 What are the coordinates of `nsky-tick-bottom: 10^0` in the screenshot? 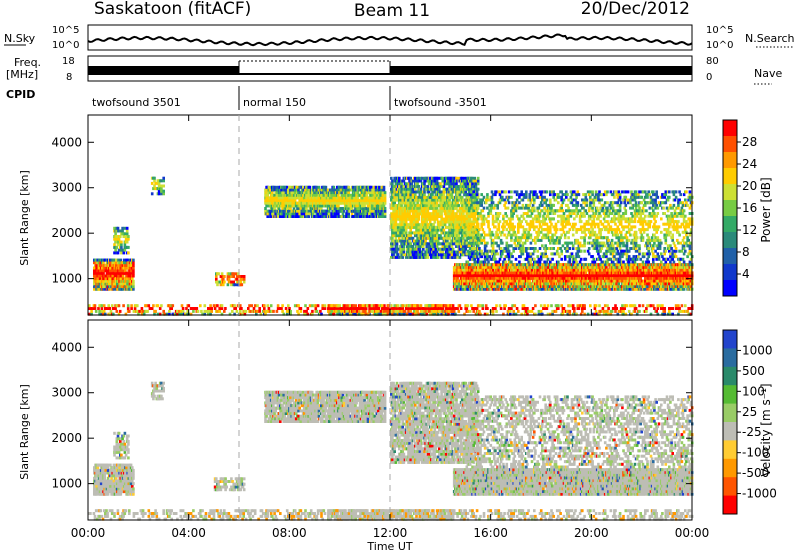 It's located at (65, 45).